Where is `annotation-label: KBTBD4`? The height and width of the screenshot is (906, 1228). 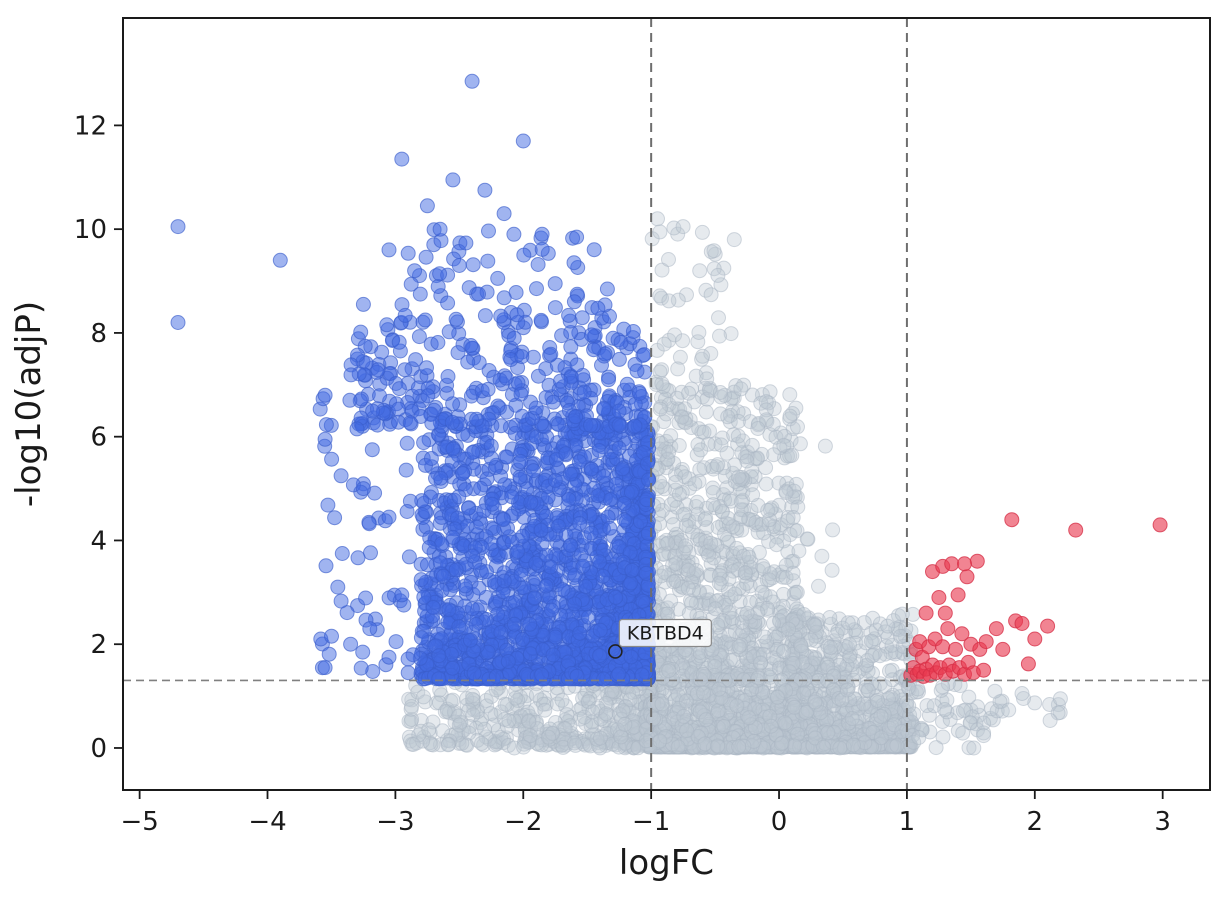 annotation-label: KBTBD4 is located at coordinates (665, 633).